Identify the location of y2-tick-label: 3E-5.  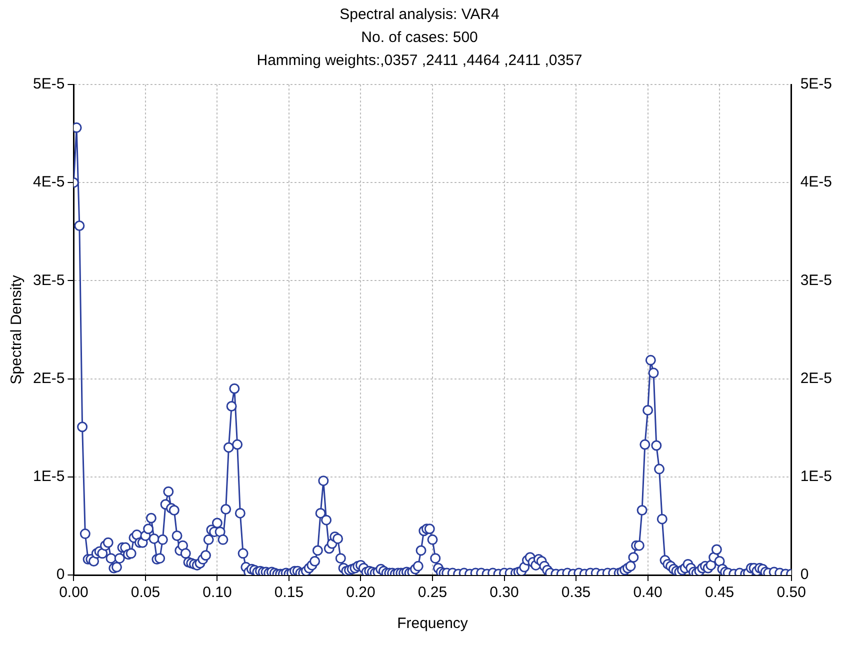
(816, 280).